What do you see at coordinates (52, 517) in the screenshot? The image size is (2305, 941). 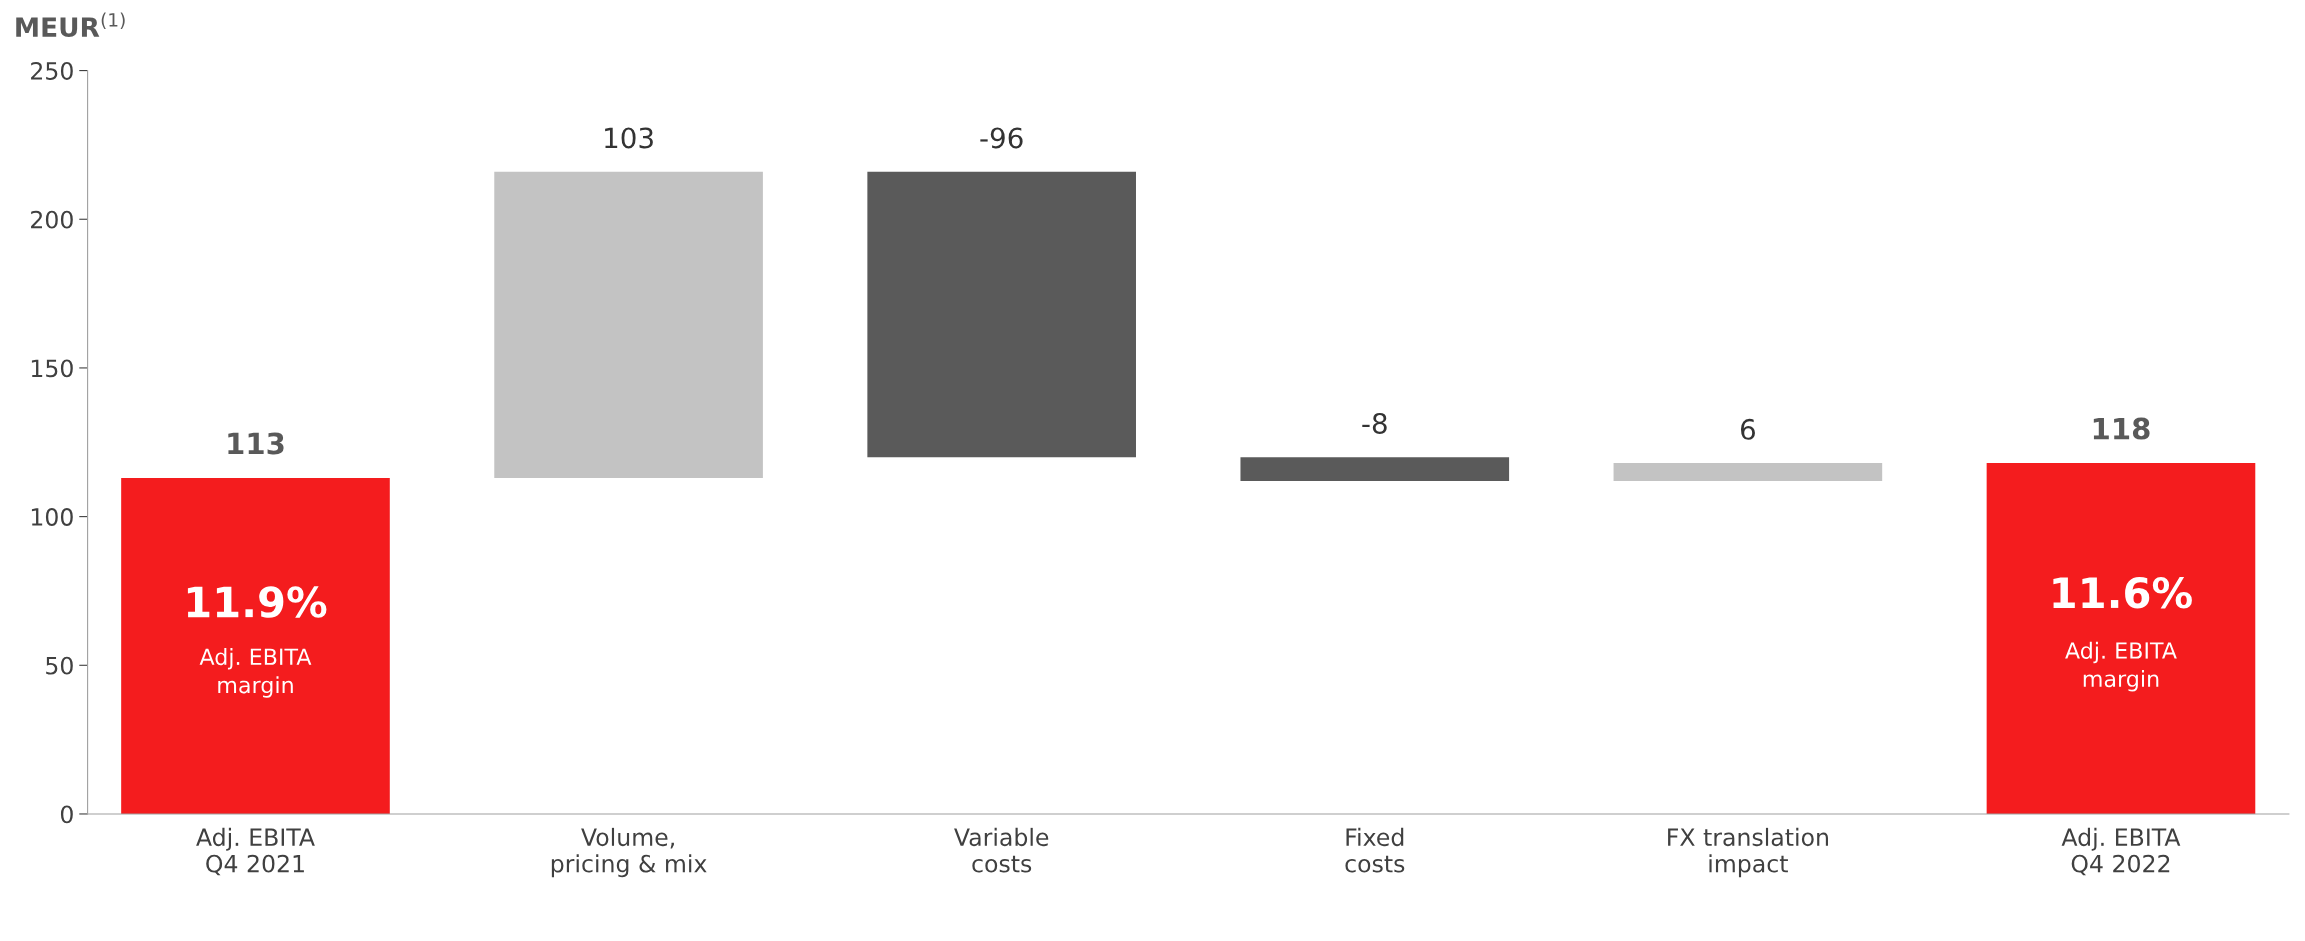 I see `y-tick-label: 100` at bounding box center [52, 517].